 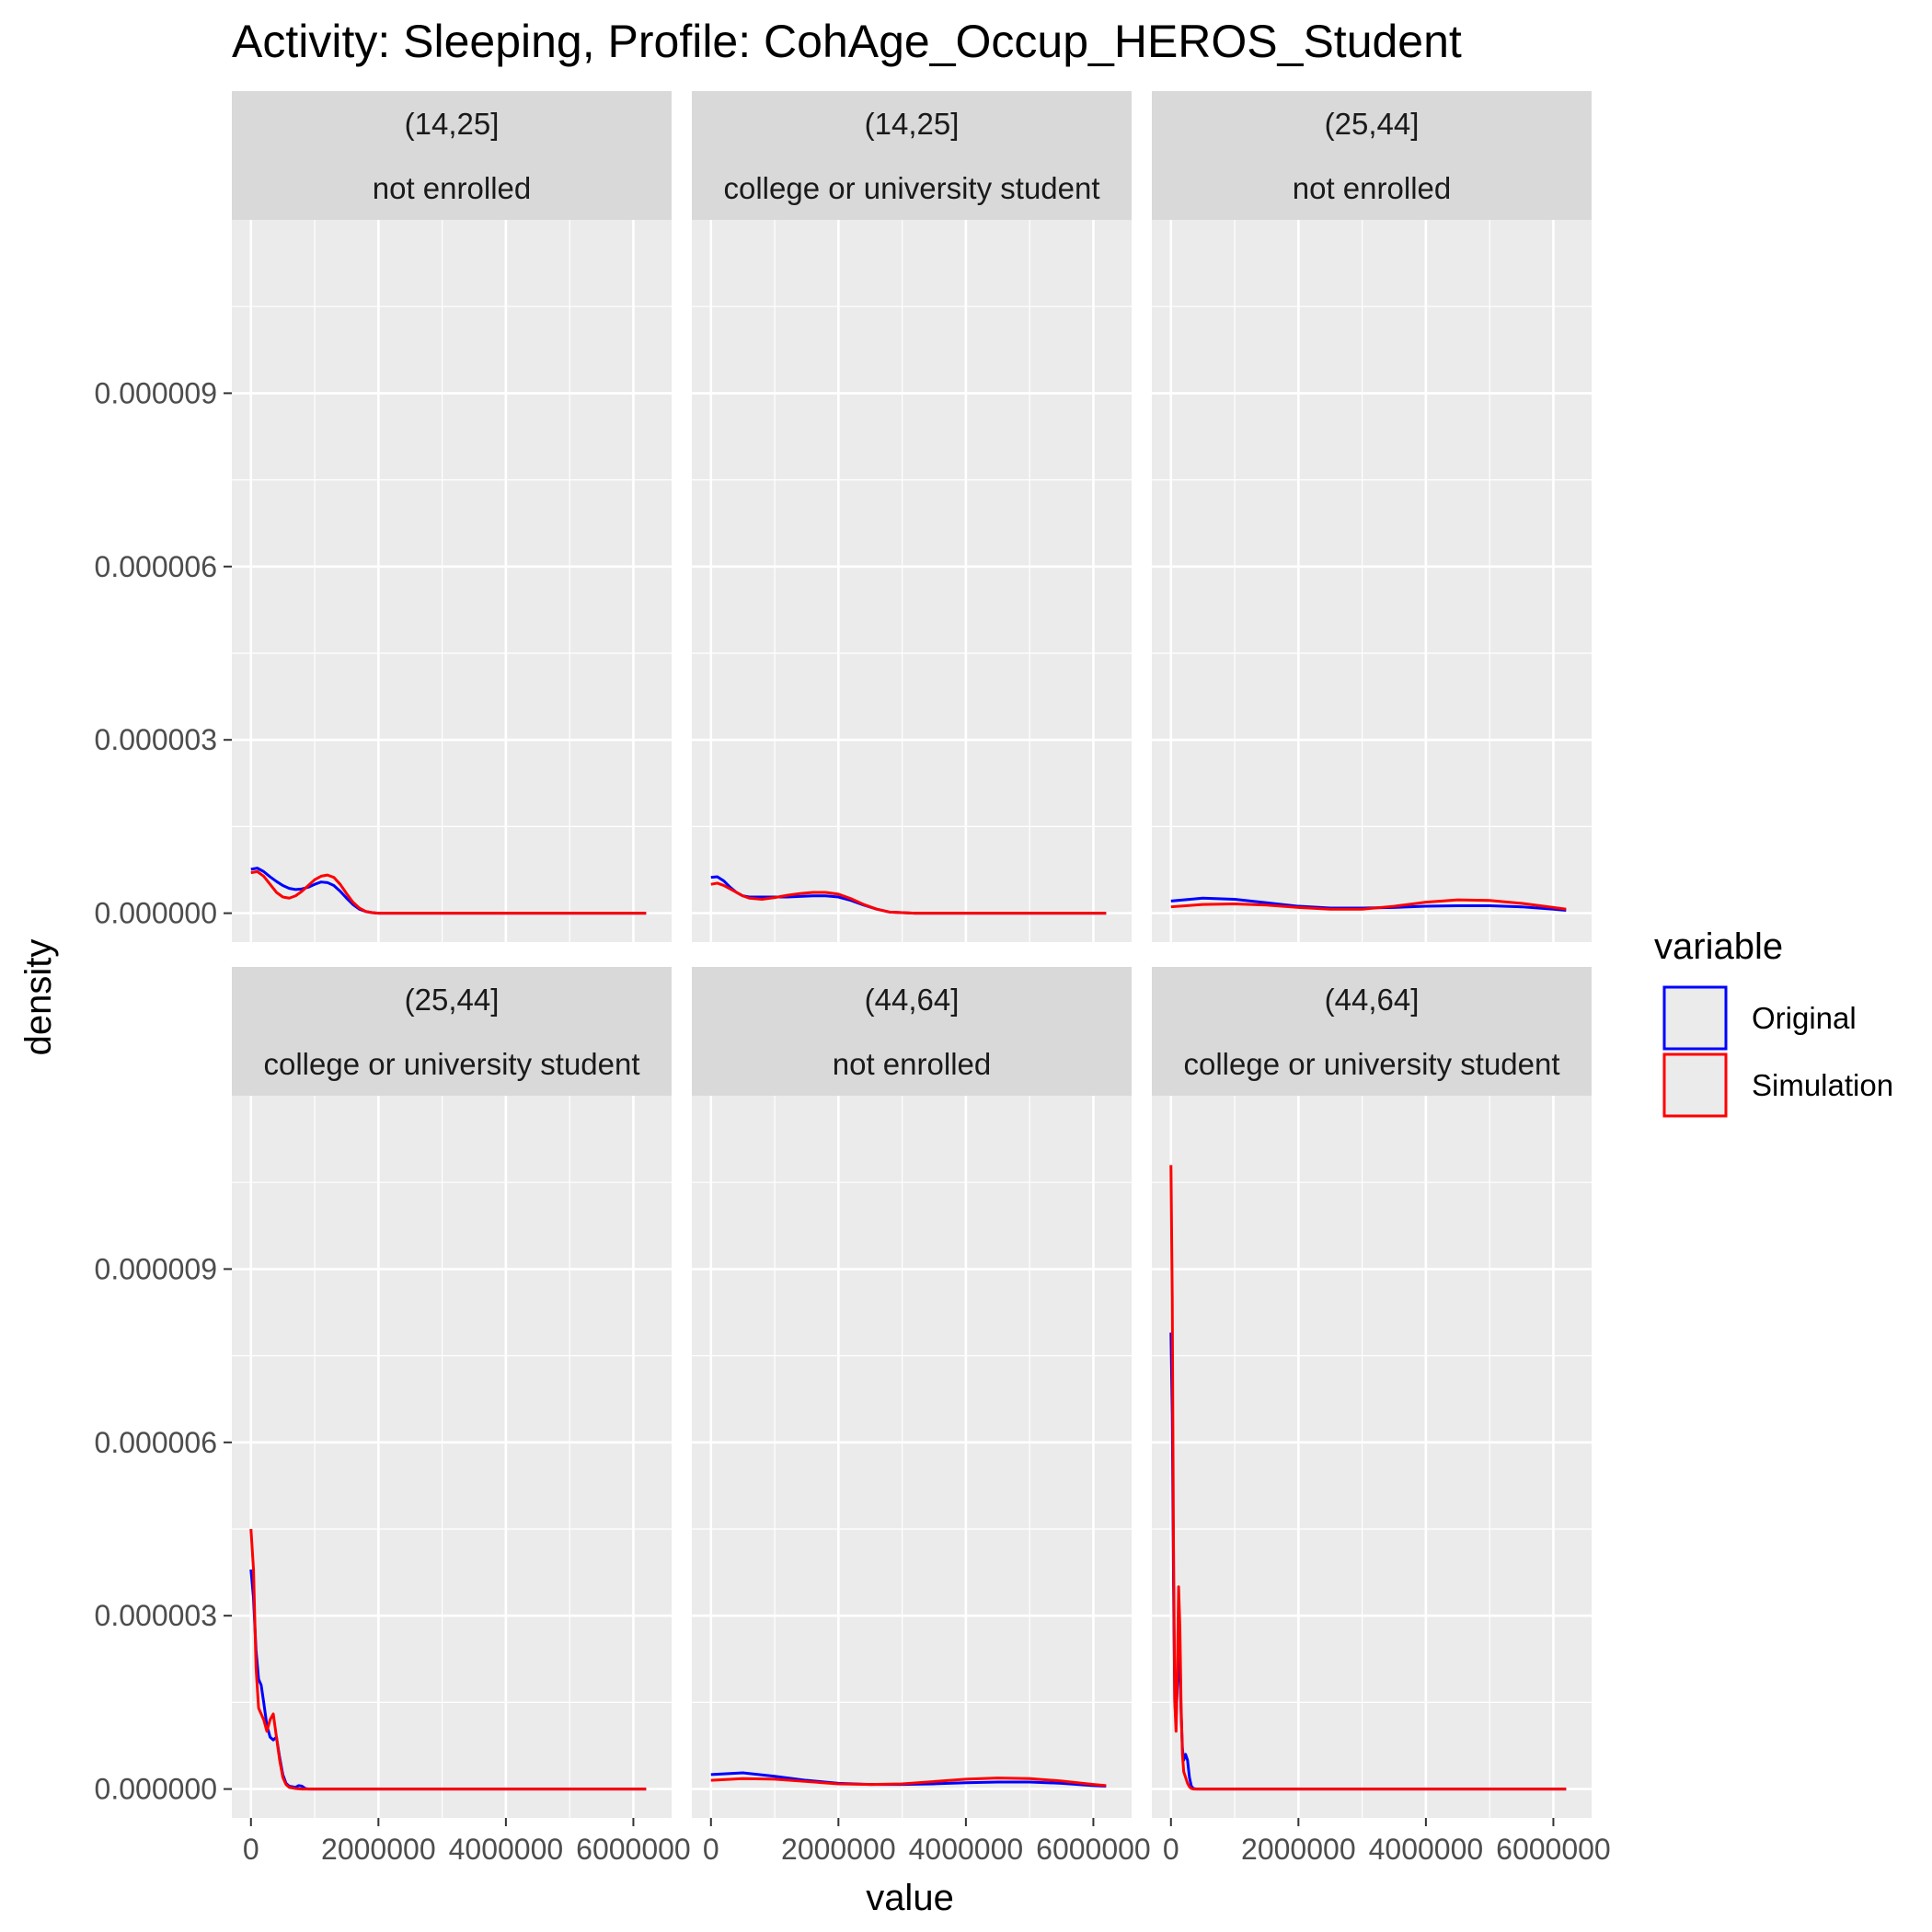 What do you see at coordinates (1822, 1085) in the screenshot?
I see `legend-label-simulation: Simulation` at bounding box center [1822, 1085].